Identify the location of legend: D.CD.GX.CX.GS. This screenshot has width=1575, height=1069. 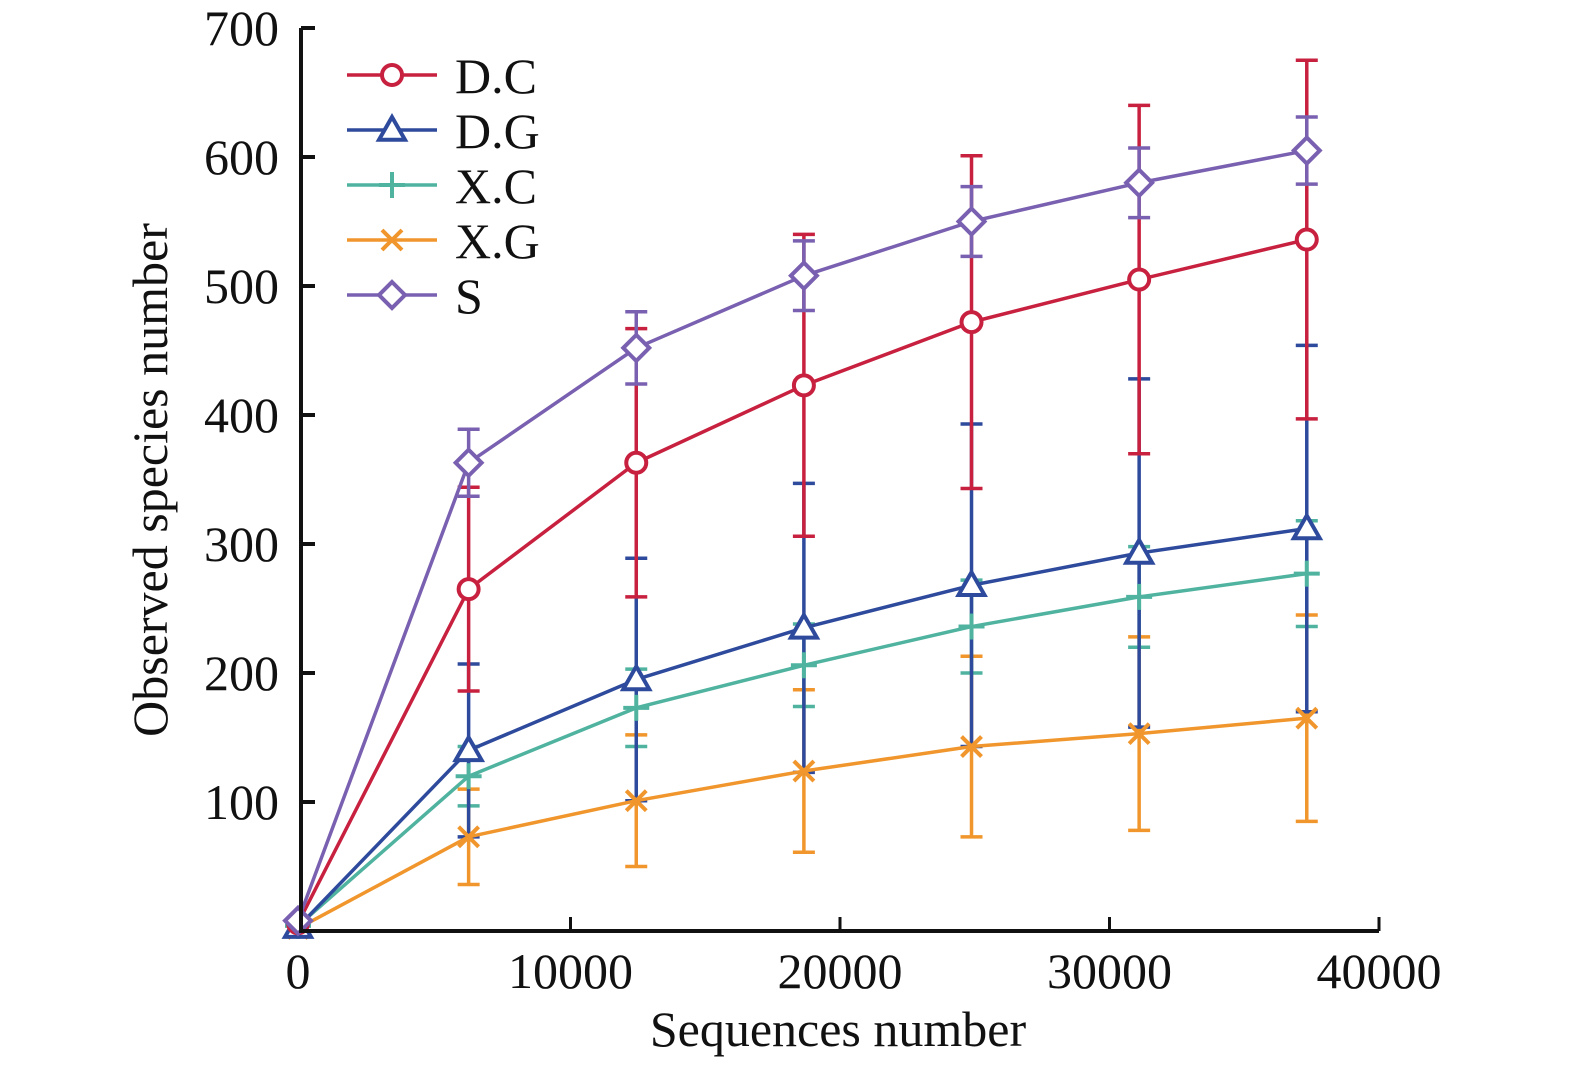
(443, 186).